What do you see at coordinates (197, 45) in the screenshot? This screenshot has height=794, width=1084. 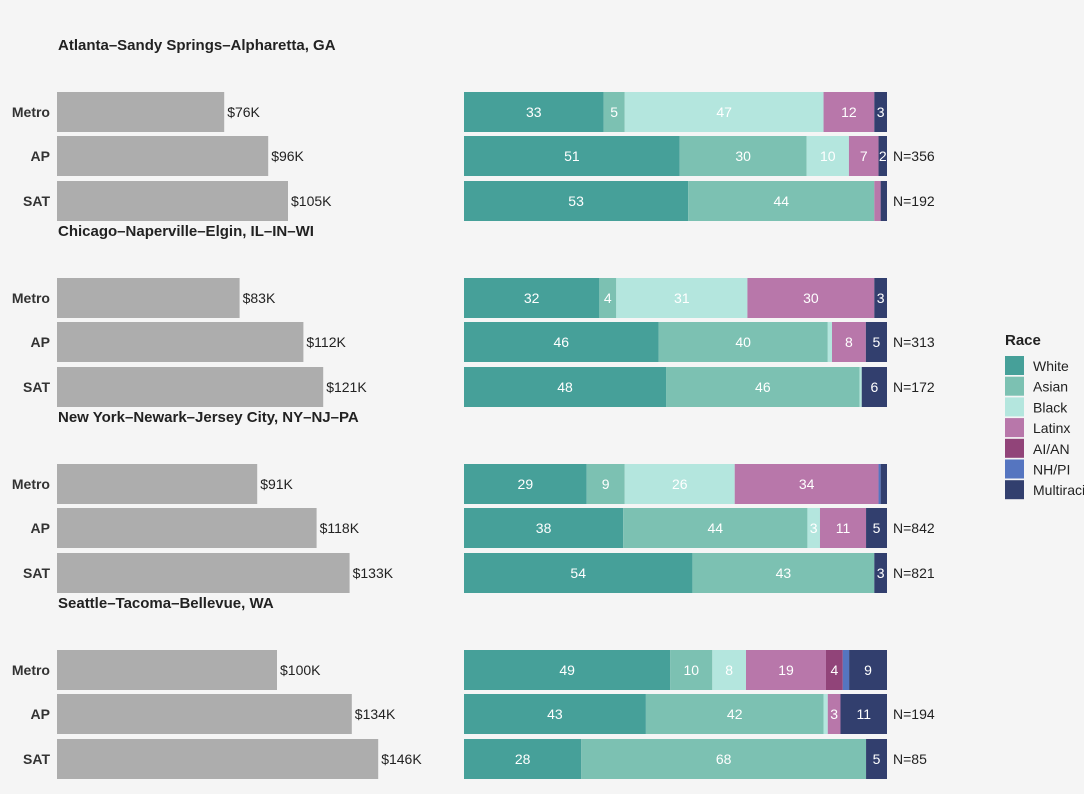 I see `panel-title: Atlanta–Sandy Springs–Alpharetta, GA` at bounding box center [197, 45].